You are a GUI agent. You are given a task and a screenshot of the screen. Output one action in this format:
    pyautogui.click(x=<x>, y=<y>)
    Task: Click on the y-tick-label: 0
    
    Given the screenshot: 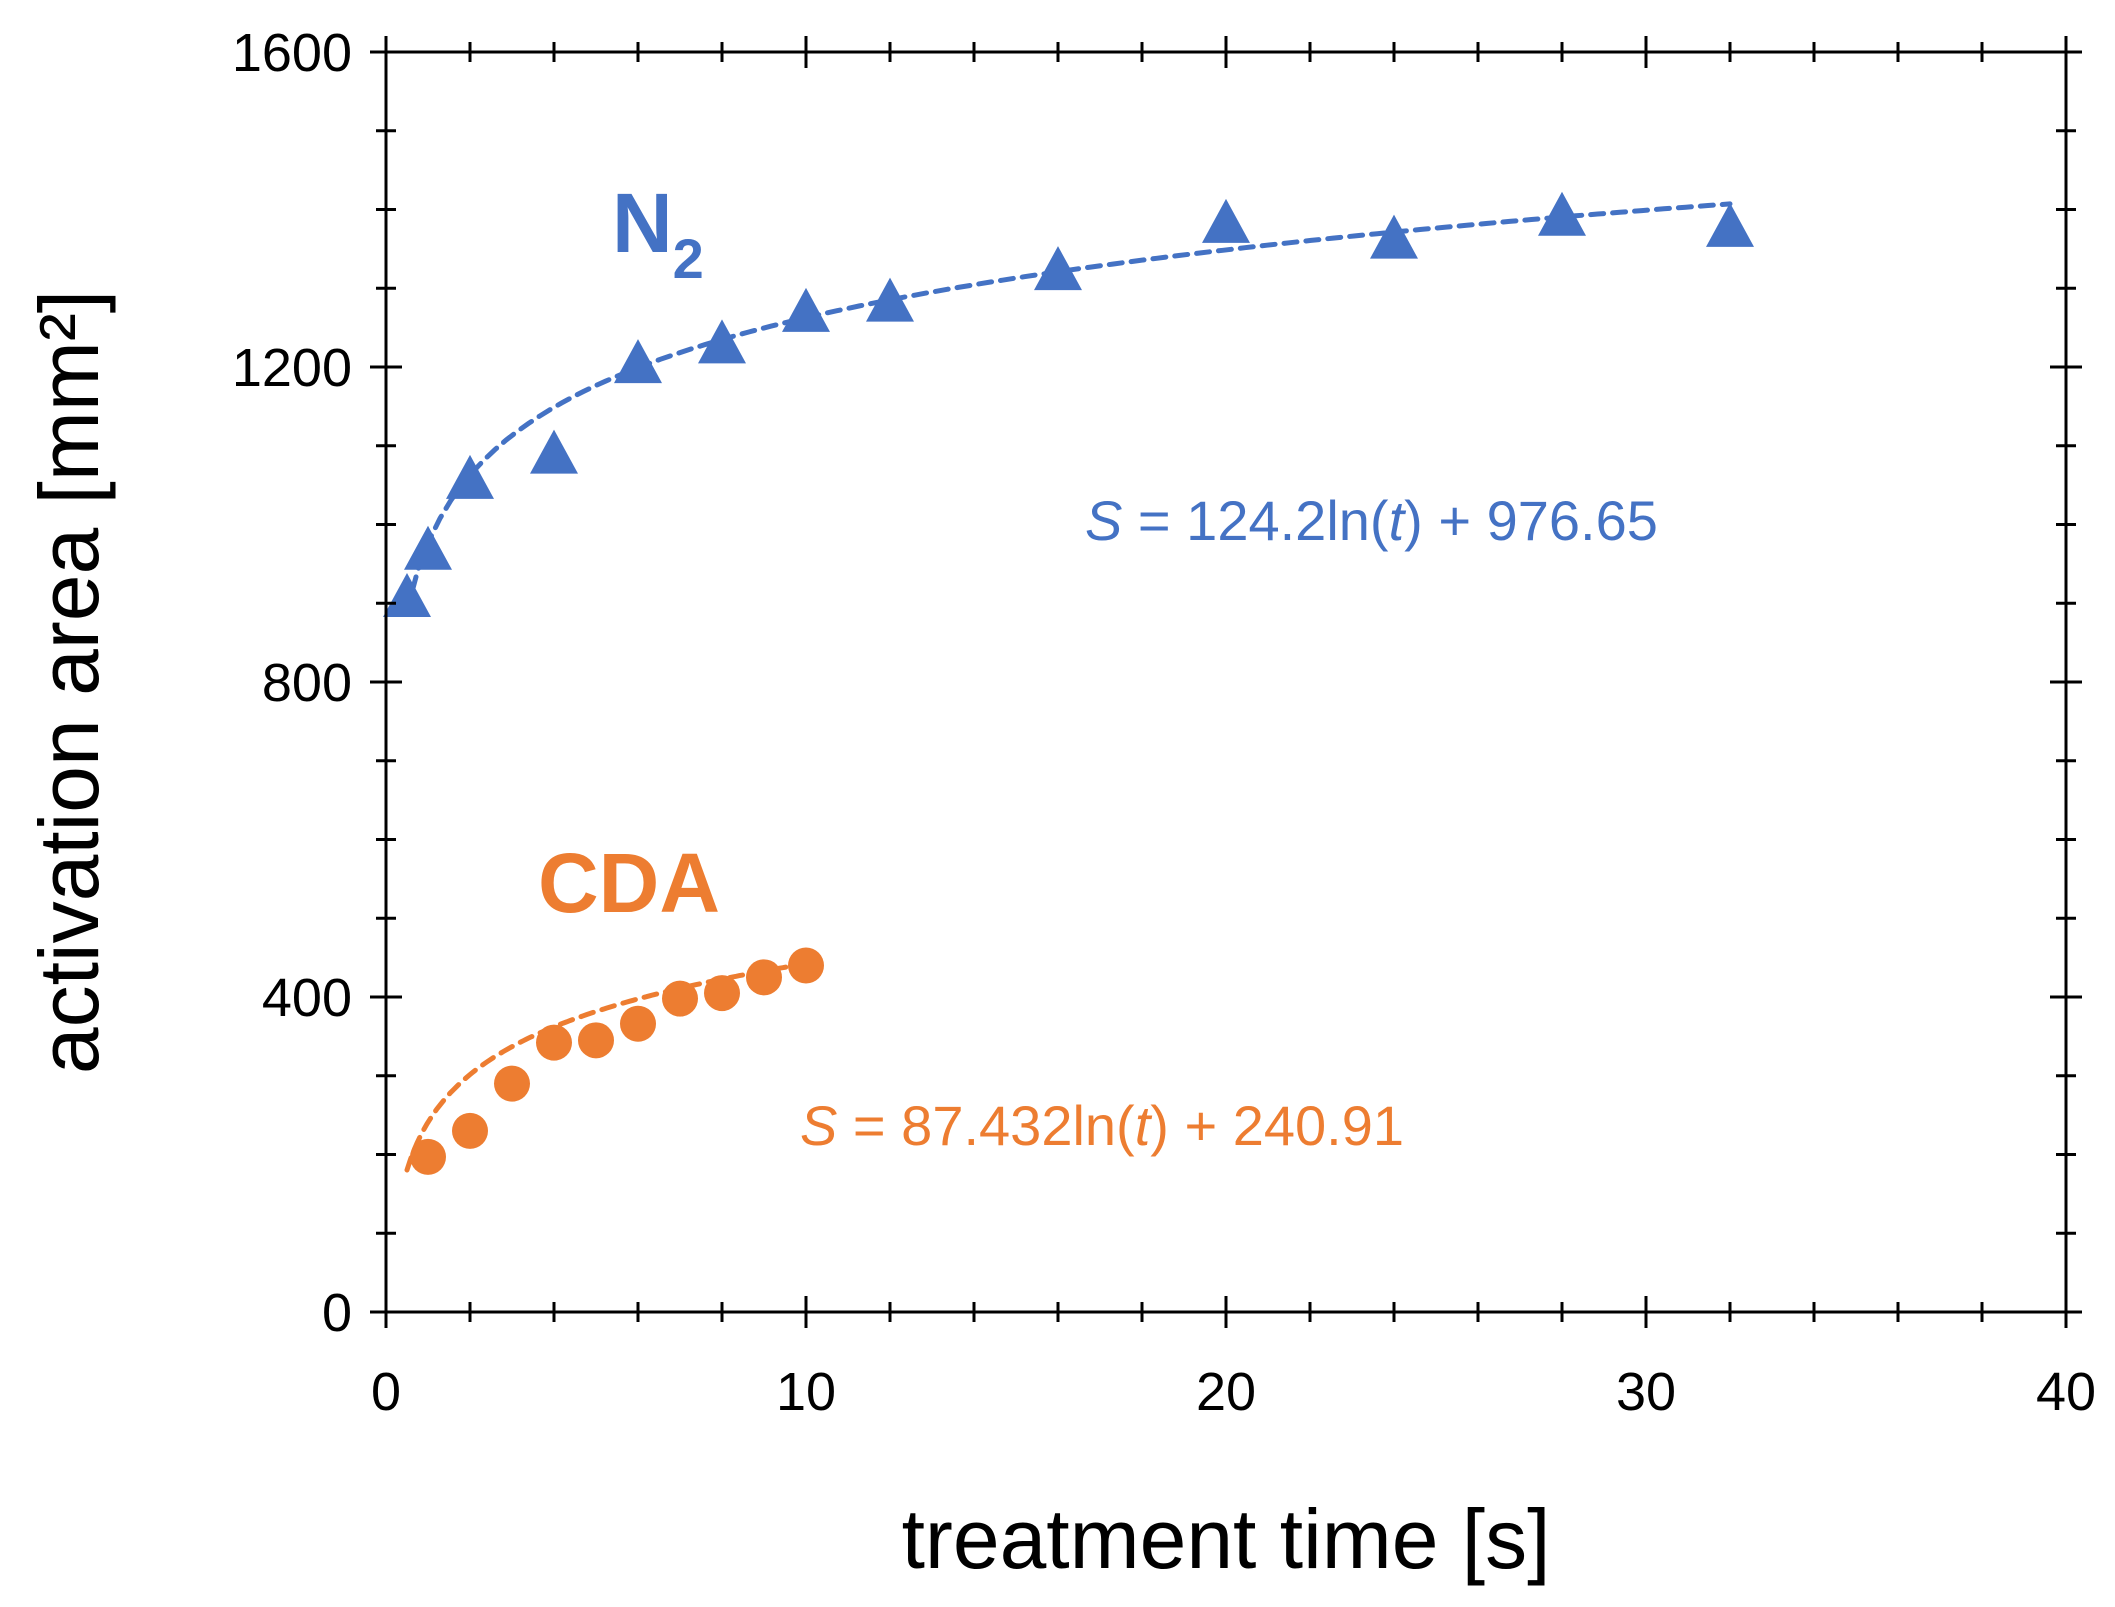 What is the action you would take?
    pyautogui.click(x=337, y=1313)
    